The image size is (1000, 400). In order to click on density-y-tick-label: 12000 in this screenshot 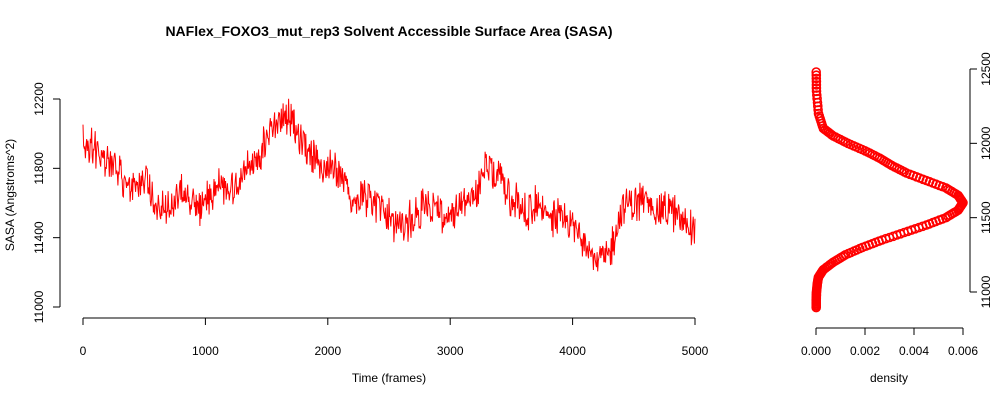, I will do `click(986, 143)`.